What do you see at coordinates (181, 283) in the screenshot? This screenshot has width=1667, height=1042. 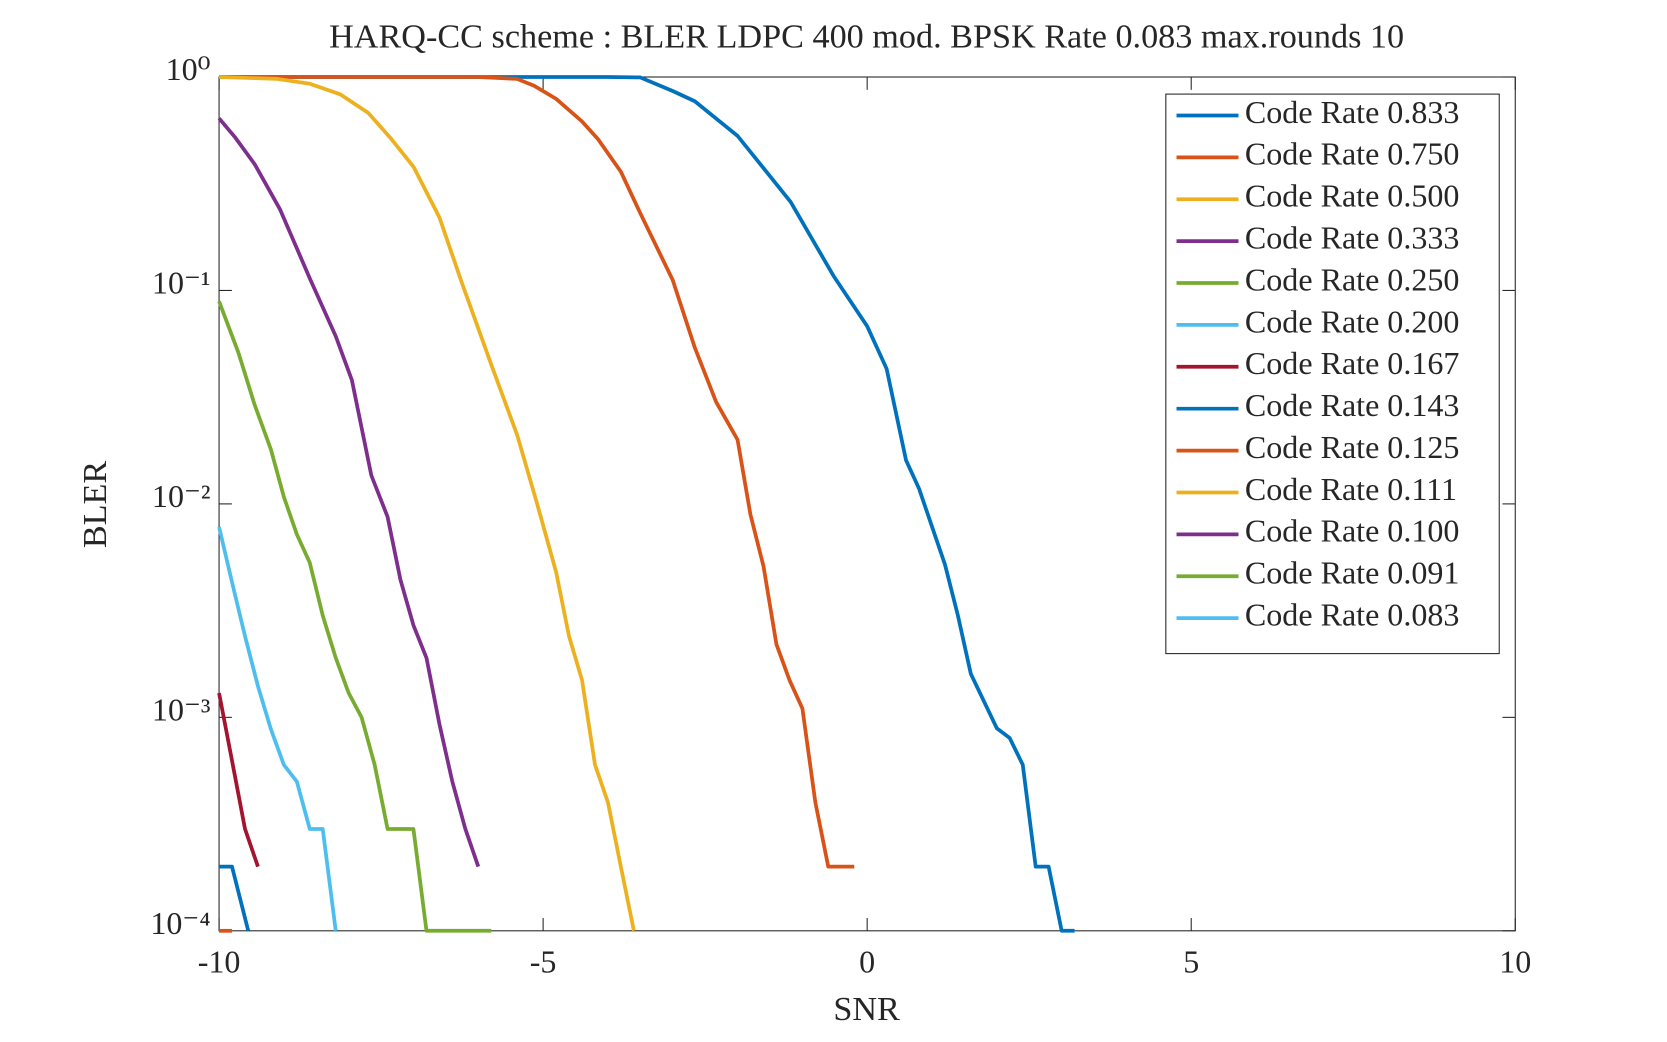 I see `y-tick-label: 10⁻¹` at bounding box center [181, 283].